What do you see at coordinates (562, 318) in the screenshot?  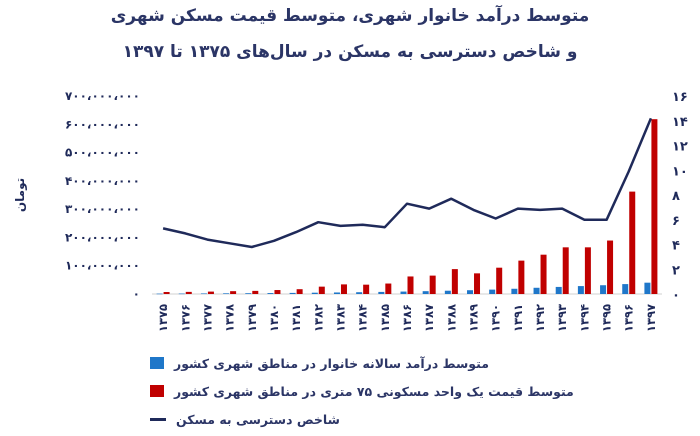 I see `x-tick-label: ۱۳۹۳` at bounding box center [562, 318].